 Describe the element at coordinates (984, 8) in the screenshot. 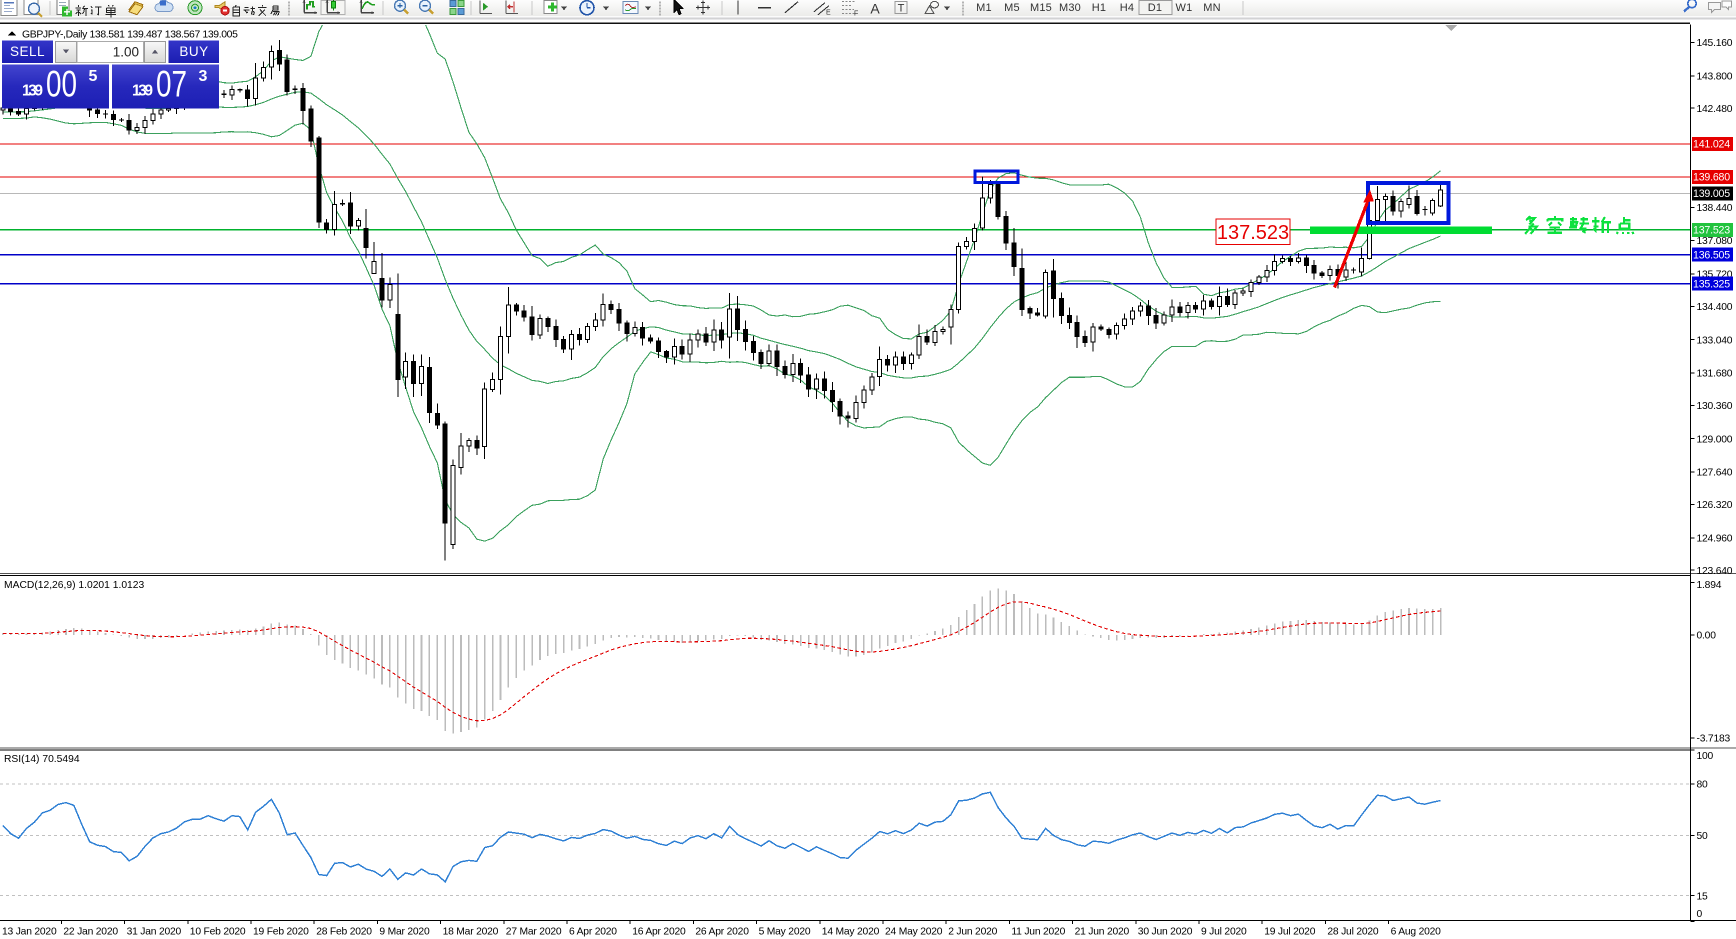

I see `svg-text: M1` at that location.